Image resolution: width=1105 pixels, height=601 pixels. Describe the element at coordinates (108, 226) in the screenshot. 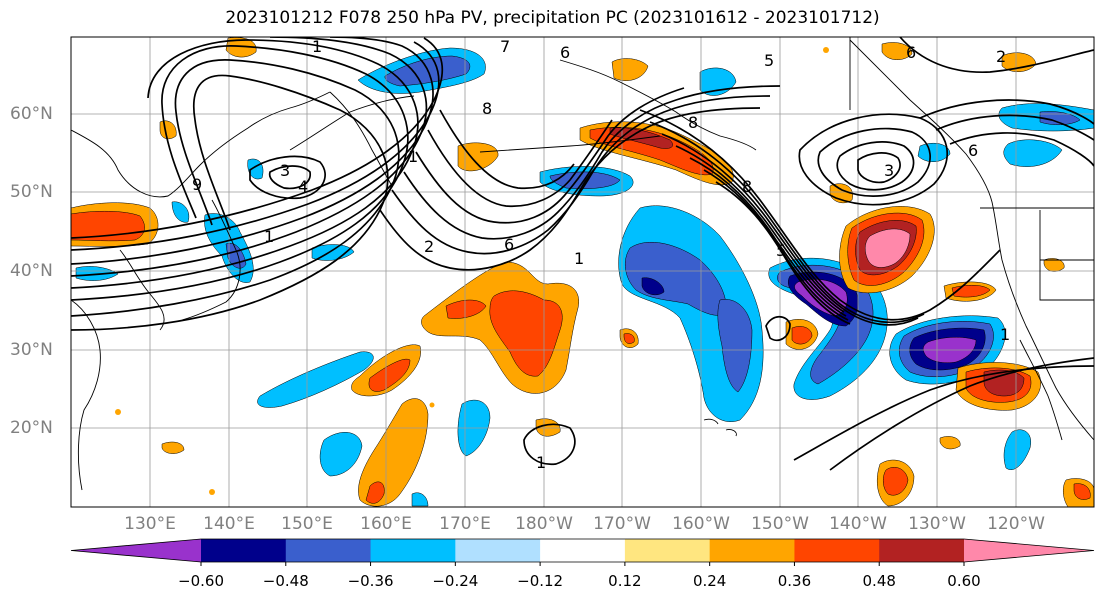

I see `shade-red-west` at that location.